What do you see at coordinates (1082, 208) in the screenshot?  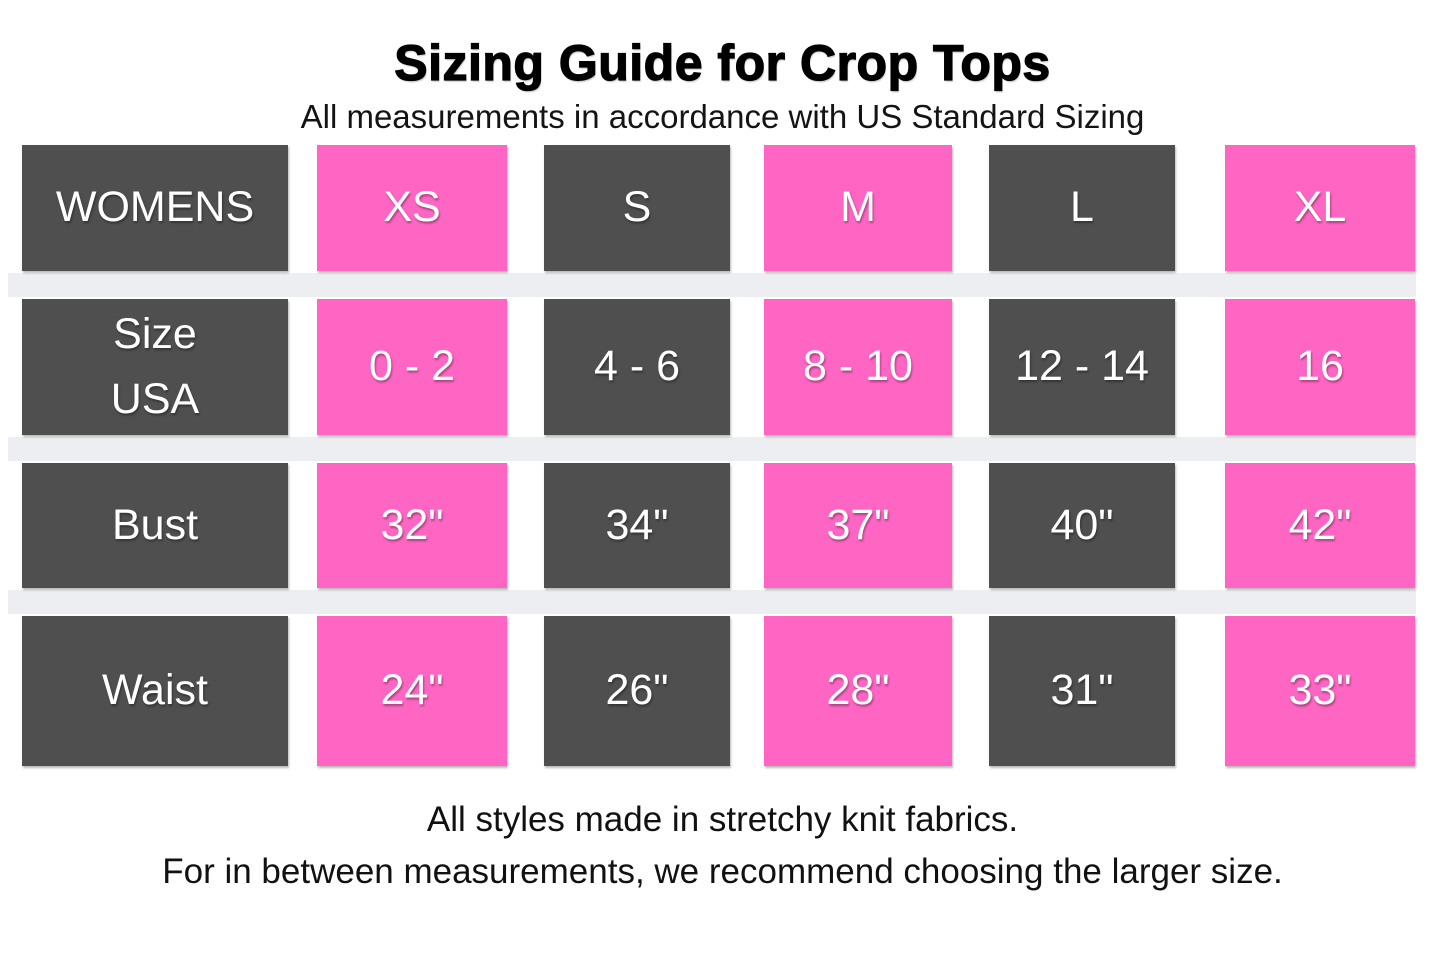 I see `header-cell-l: L` at bounding box center [1082, 208].